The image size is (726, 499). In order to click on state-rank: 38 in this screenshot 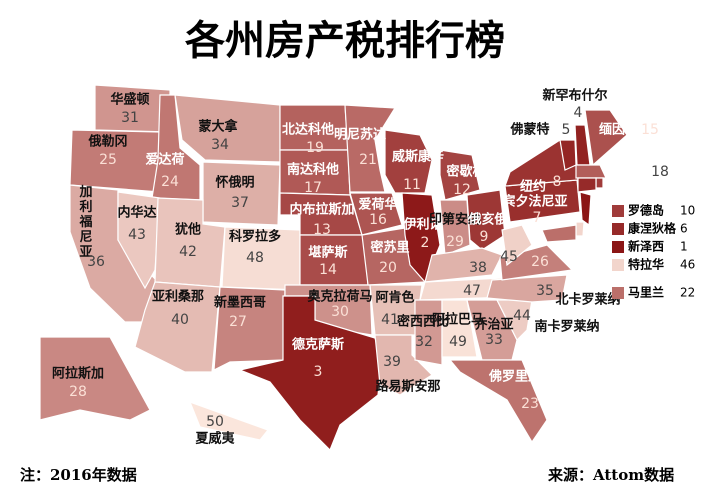, I will do `click(478, 268)`.